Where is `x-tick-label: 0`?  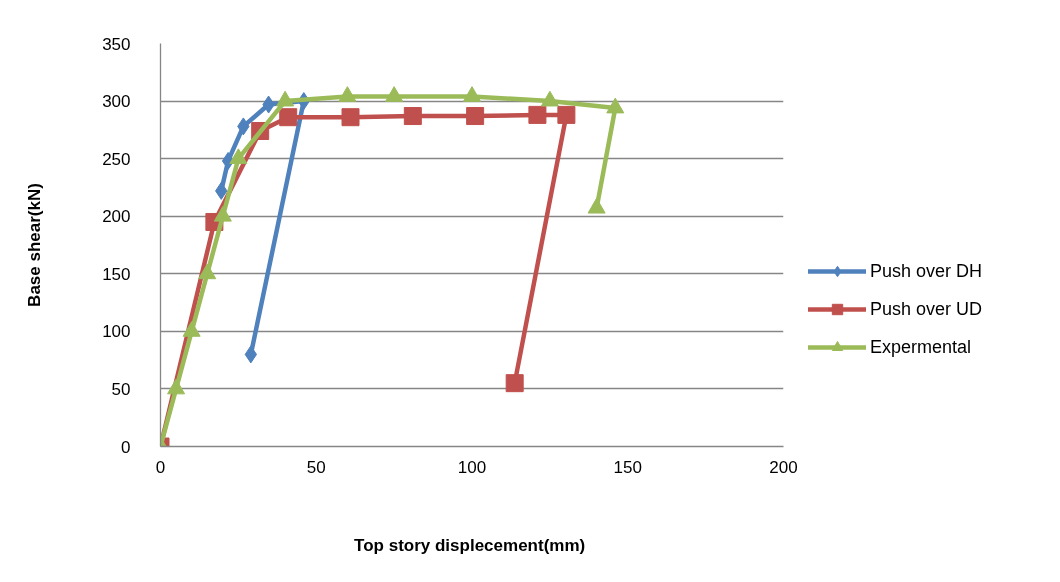 x-tick-label: 0 is located at coordinates (160, 467).